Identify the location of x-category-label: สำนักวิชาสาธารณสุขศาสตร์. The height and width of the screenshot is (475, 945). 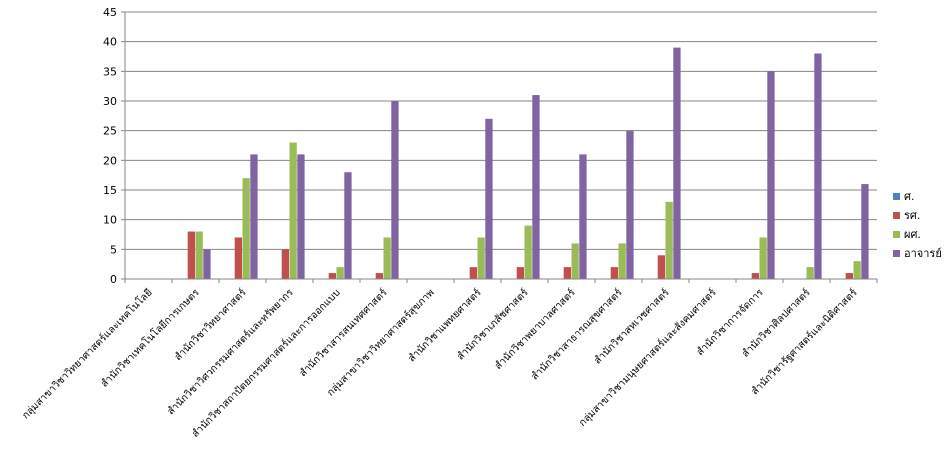
(577, 334).